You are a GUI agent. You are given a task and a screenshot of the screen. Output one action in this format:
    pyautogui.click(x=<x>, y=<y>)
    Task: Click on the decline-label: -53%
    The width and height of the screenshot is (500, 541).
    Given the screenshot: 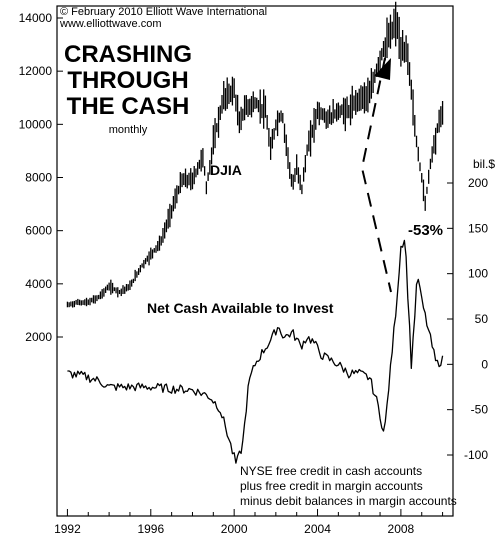 What is the action you would take?
    pyautogui.click(x=425, y=230)
    